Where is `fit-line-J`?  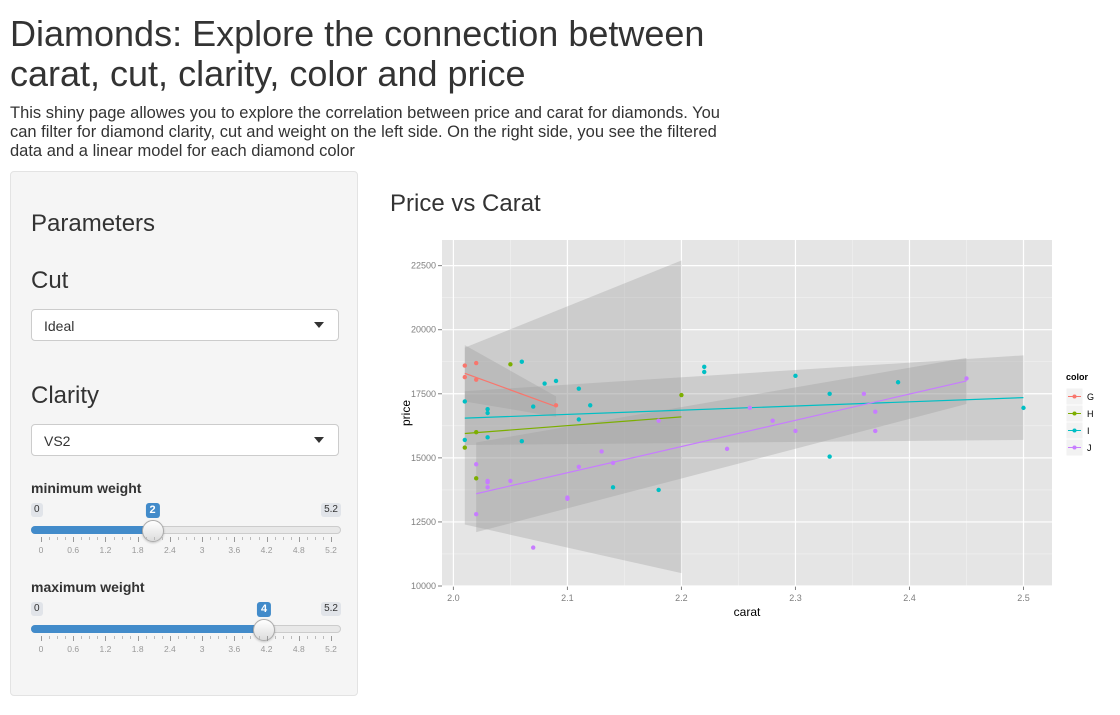
fit-line-J is located at coordinates (721, 437).